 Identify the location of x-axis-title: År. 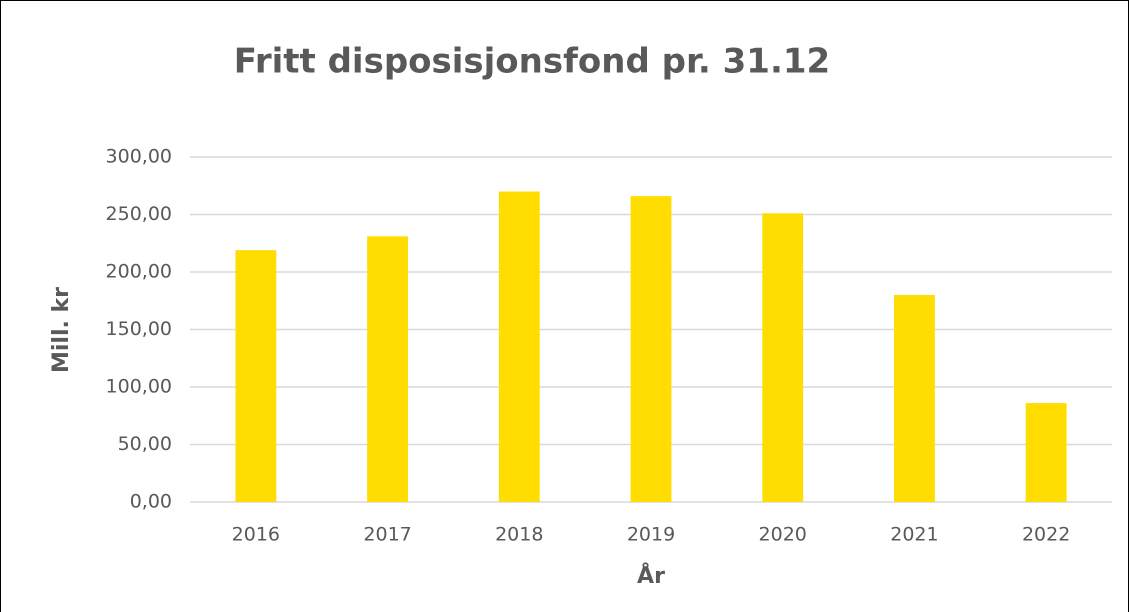
(651, 576).